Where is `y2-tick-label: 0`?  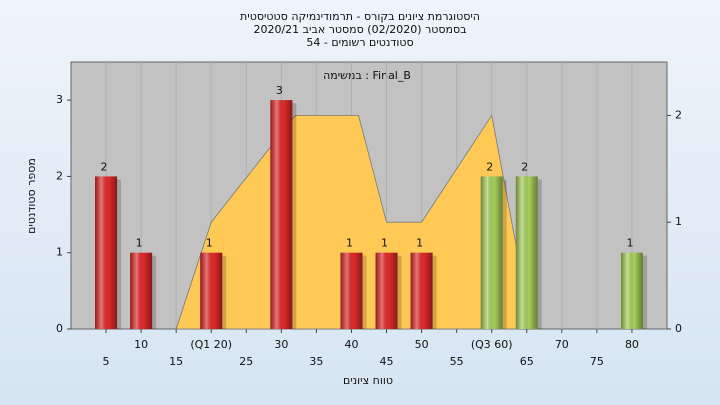
y2-tick-label: 0 is located at coordinates (678, 328).